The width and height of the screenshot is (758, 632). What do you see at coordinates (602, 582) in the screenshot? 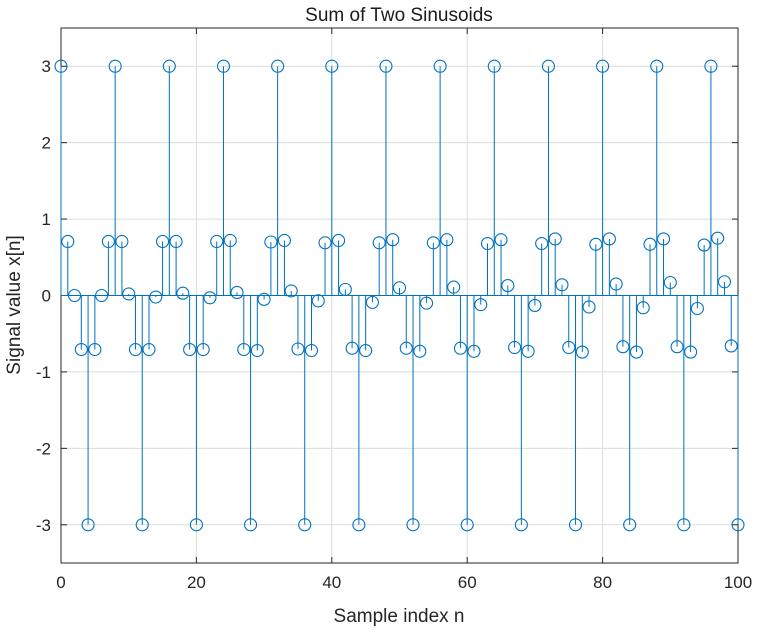
I see `x-tick-label: 80` at bounding box center [602, 582].